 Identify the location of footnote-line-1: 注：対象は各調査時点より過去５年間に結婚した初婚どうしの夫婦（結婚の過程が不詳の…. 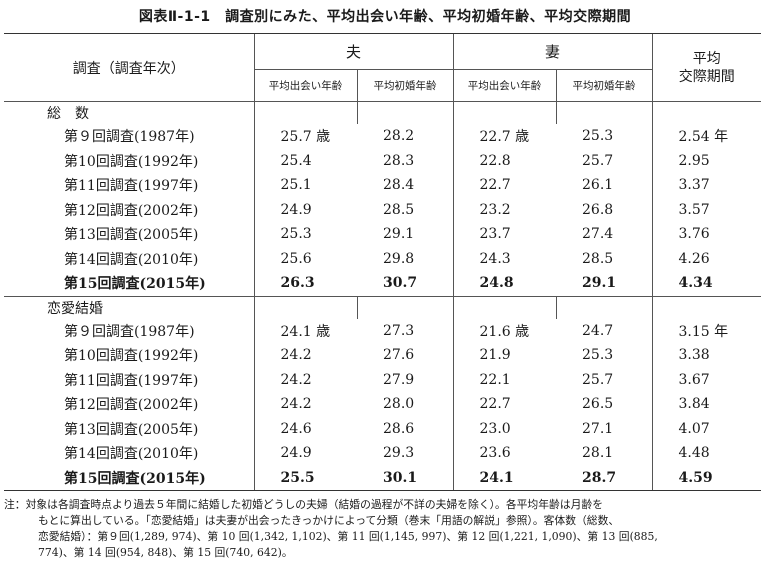
(304, 504).